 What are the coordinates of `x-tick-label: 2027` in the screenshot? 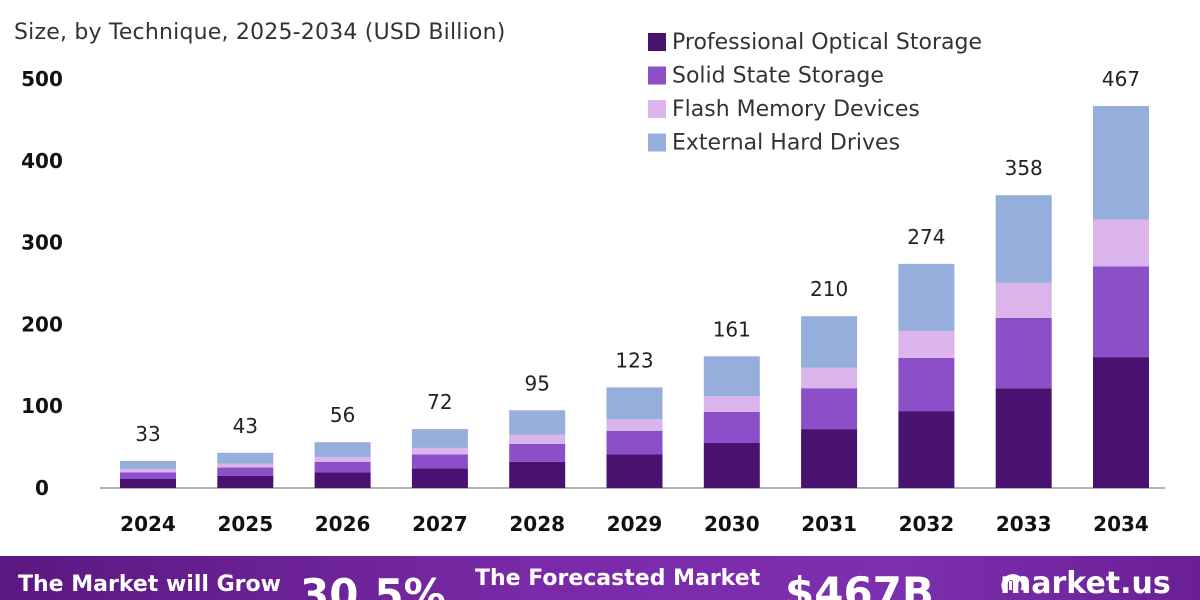 It's located at (440, 524).